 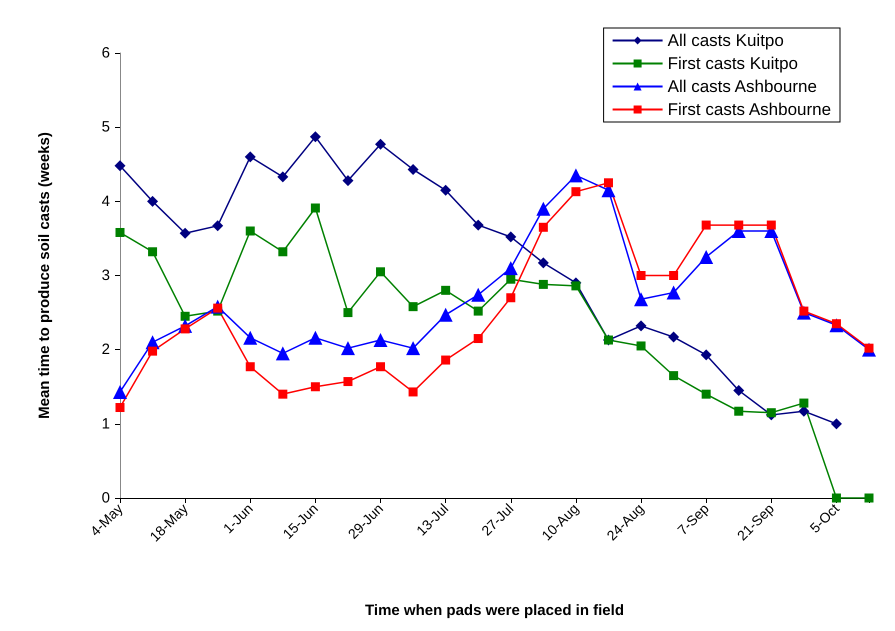 I want to click on legend-label: First casts Ashbourne, so click(x=750, y=109).